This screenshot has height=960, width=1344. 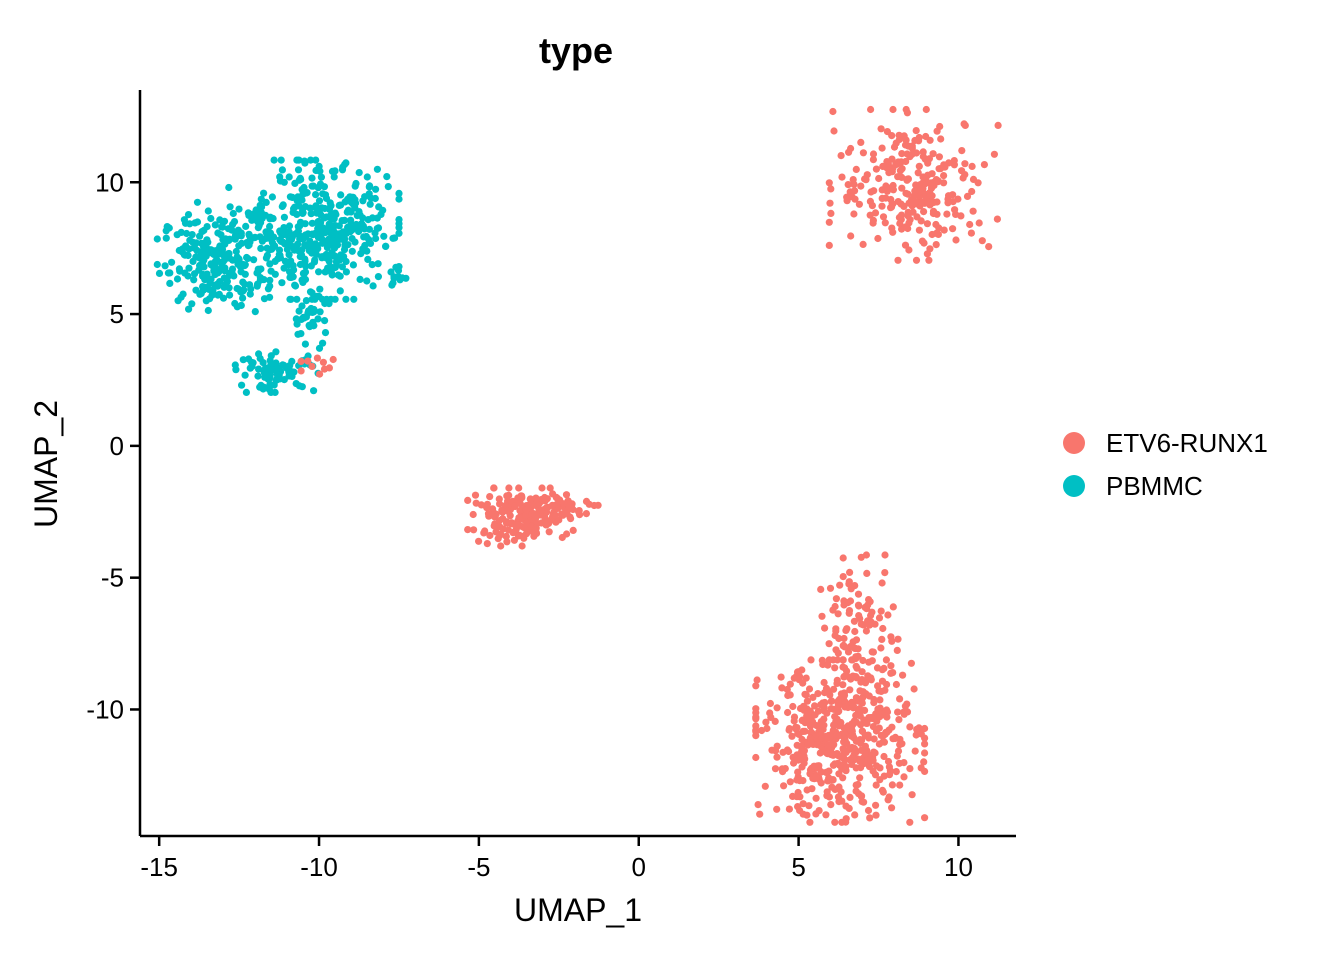 I want to click on legend: ETV6-RUNX1 PBMMC, so click(x=1165, y=464).